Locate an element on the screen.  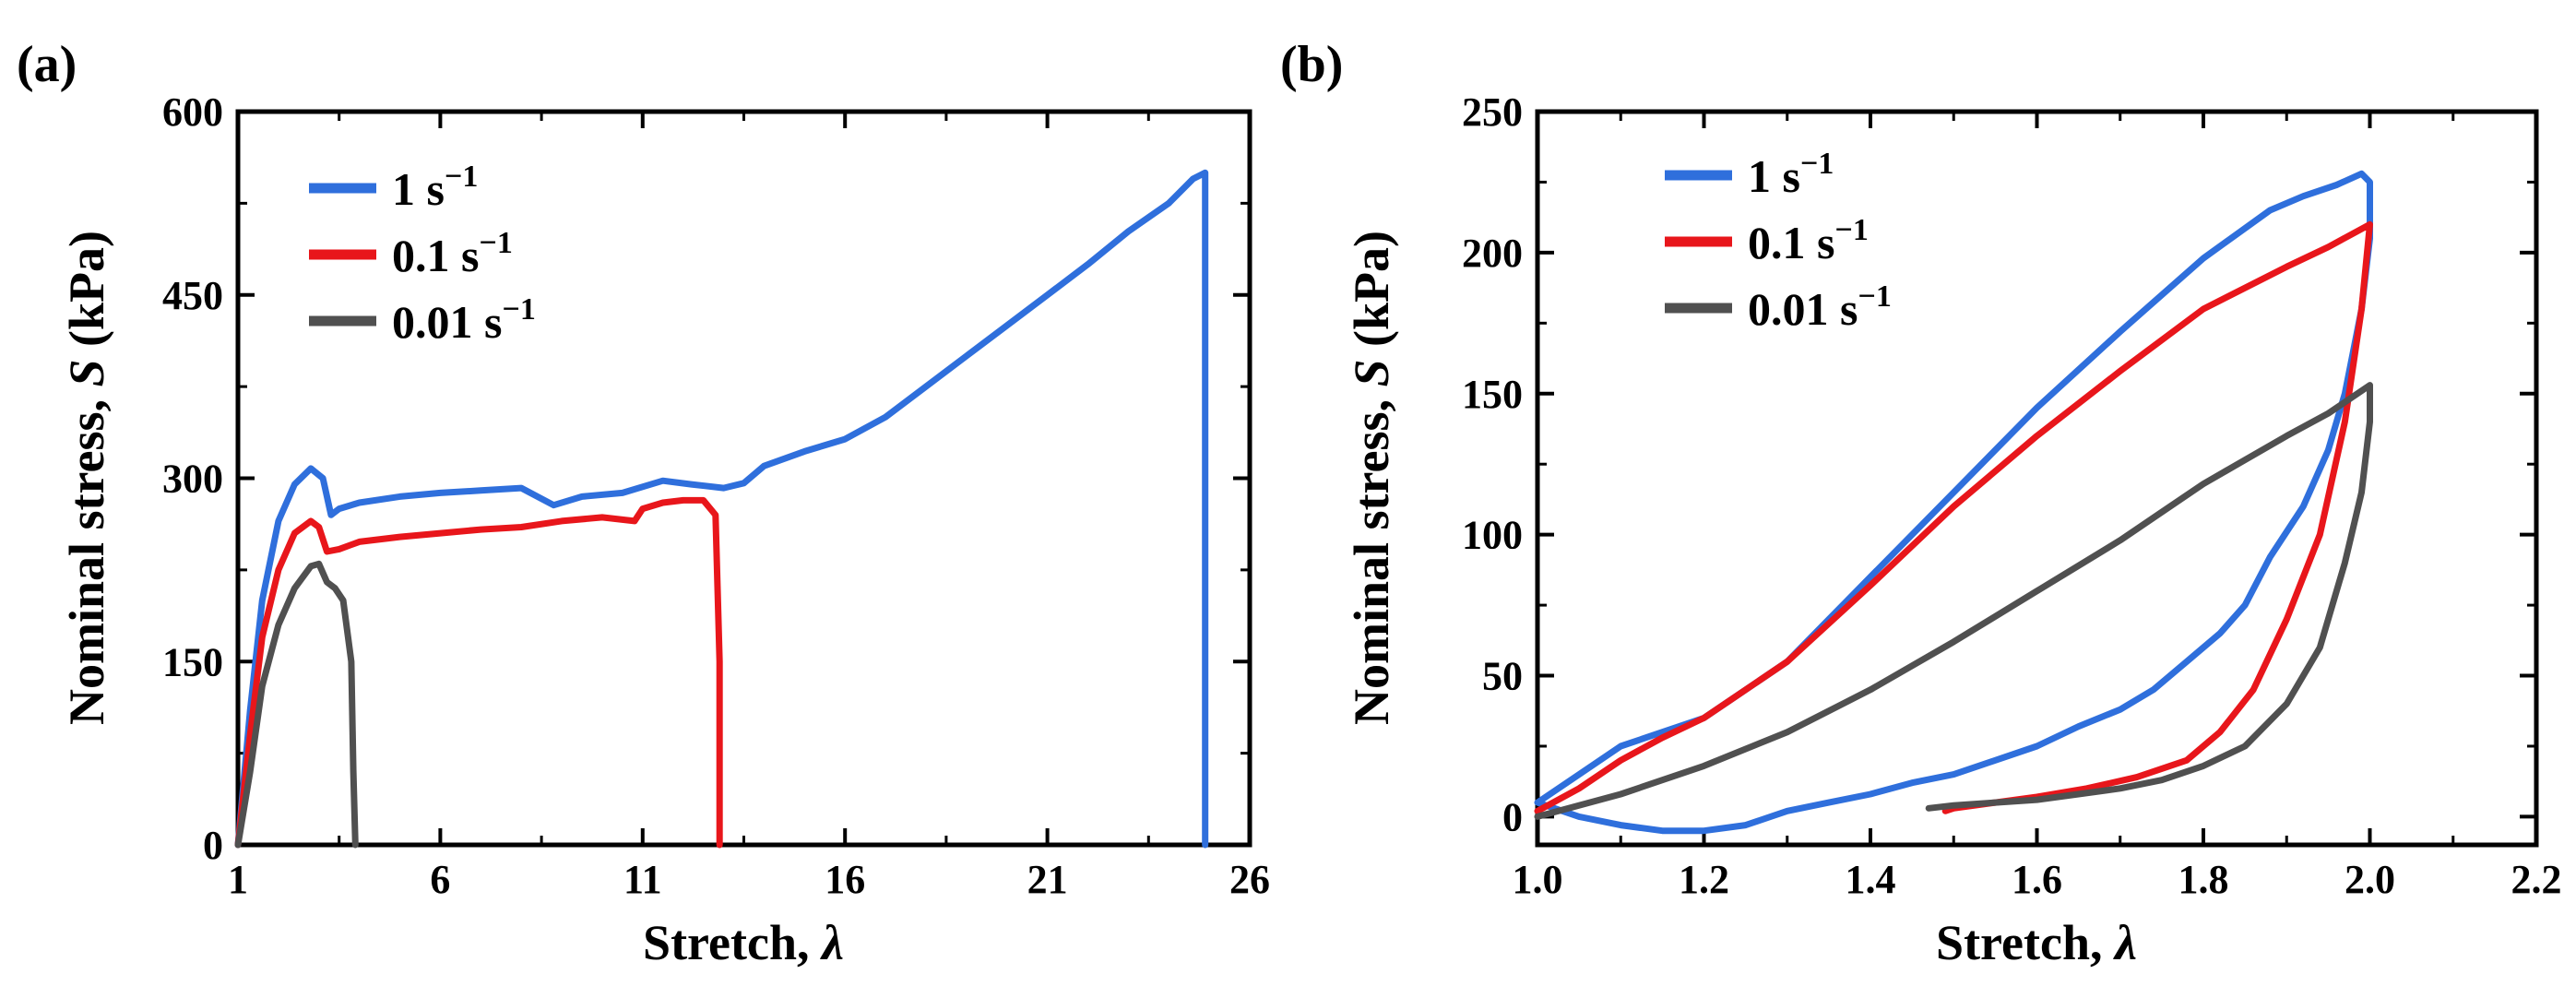
panel-b-y-axis-label: Nominal stress, S (kPa) is located at coordinates (1371, 478).